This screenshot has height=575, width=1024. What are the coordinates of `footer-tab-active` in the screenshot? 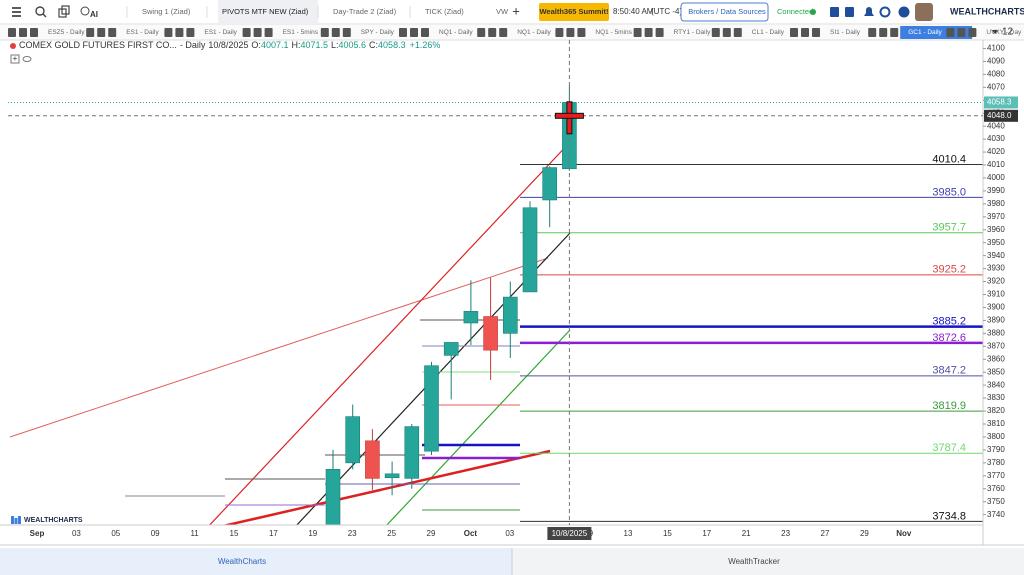 It's located at (256, 561).